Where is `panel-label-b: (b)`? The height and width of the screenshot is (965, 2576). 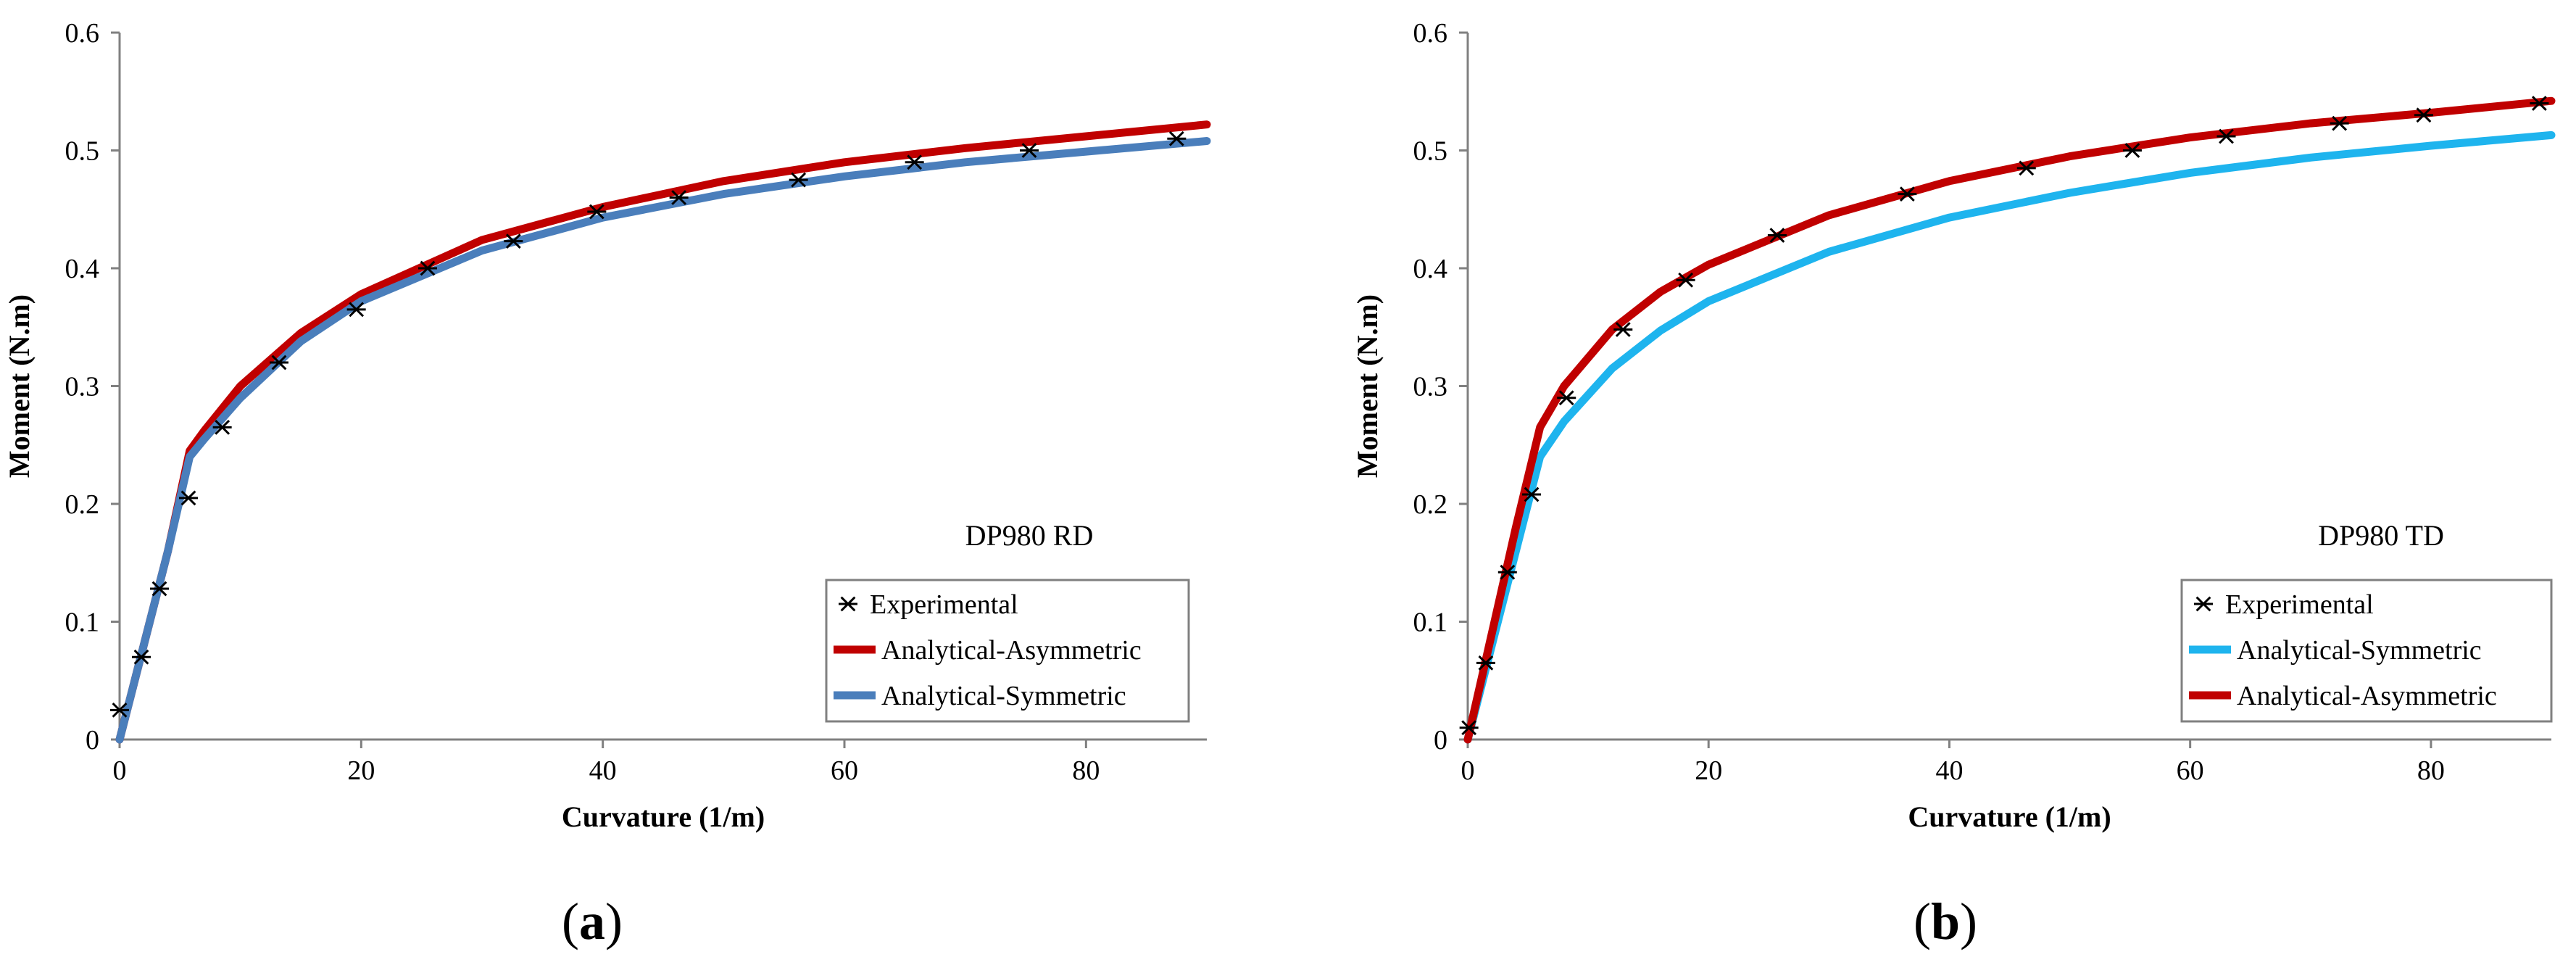
panel-label-b: (b) is located at coordinates (1946, 921).